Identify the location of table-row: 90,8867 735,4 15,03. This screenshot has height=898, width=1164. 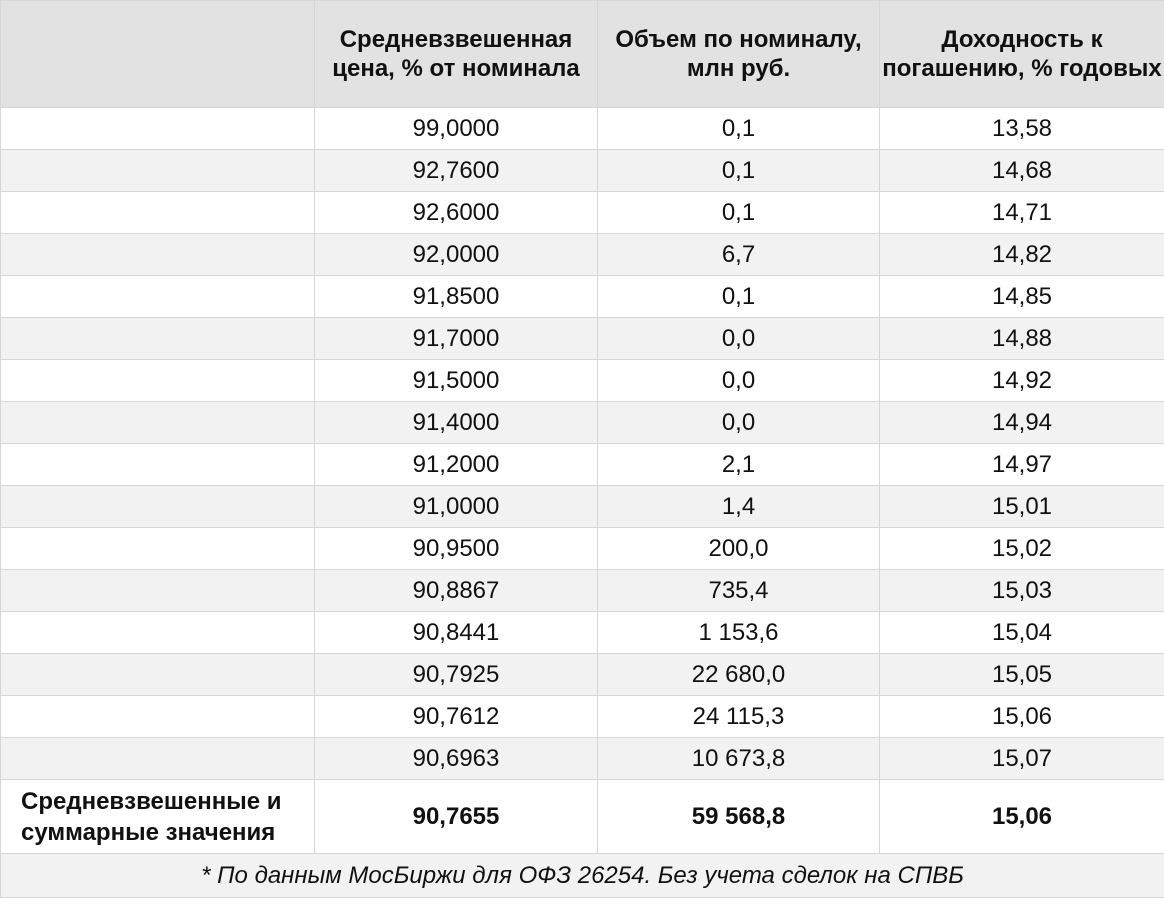
(582, 591).